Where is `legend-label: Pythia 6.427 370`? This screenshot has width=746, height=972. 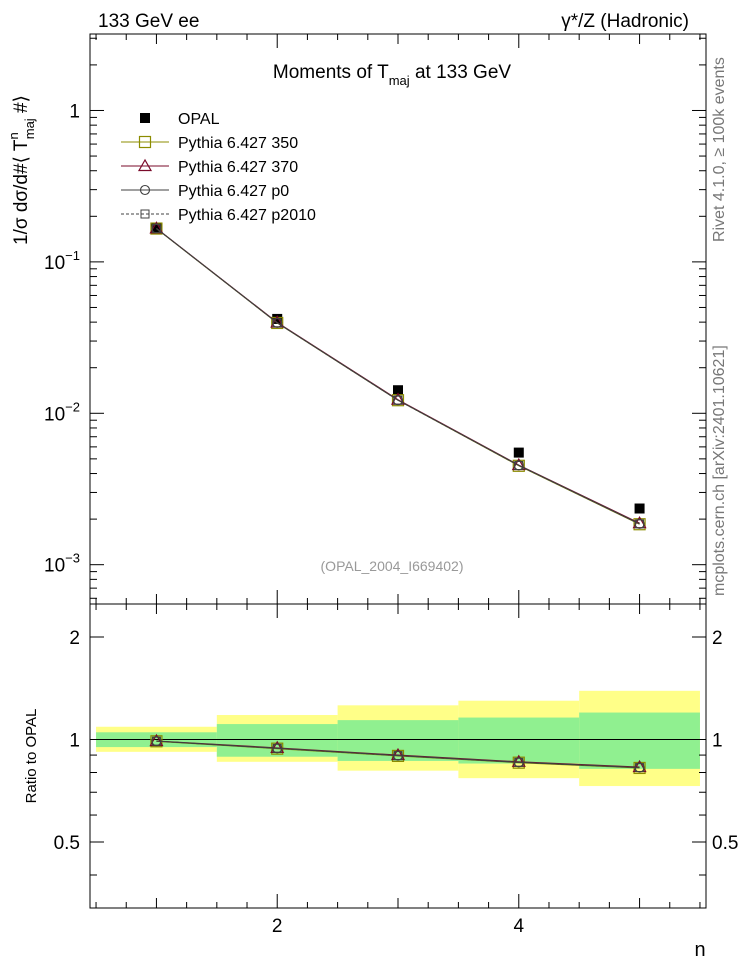 legend-label: Pythia 6.427 370 is located at coordinates (238, 167).